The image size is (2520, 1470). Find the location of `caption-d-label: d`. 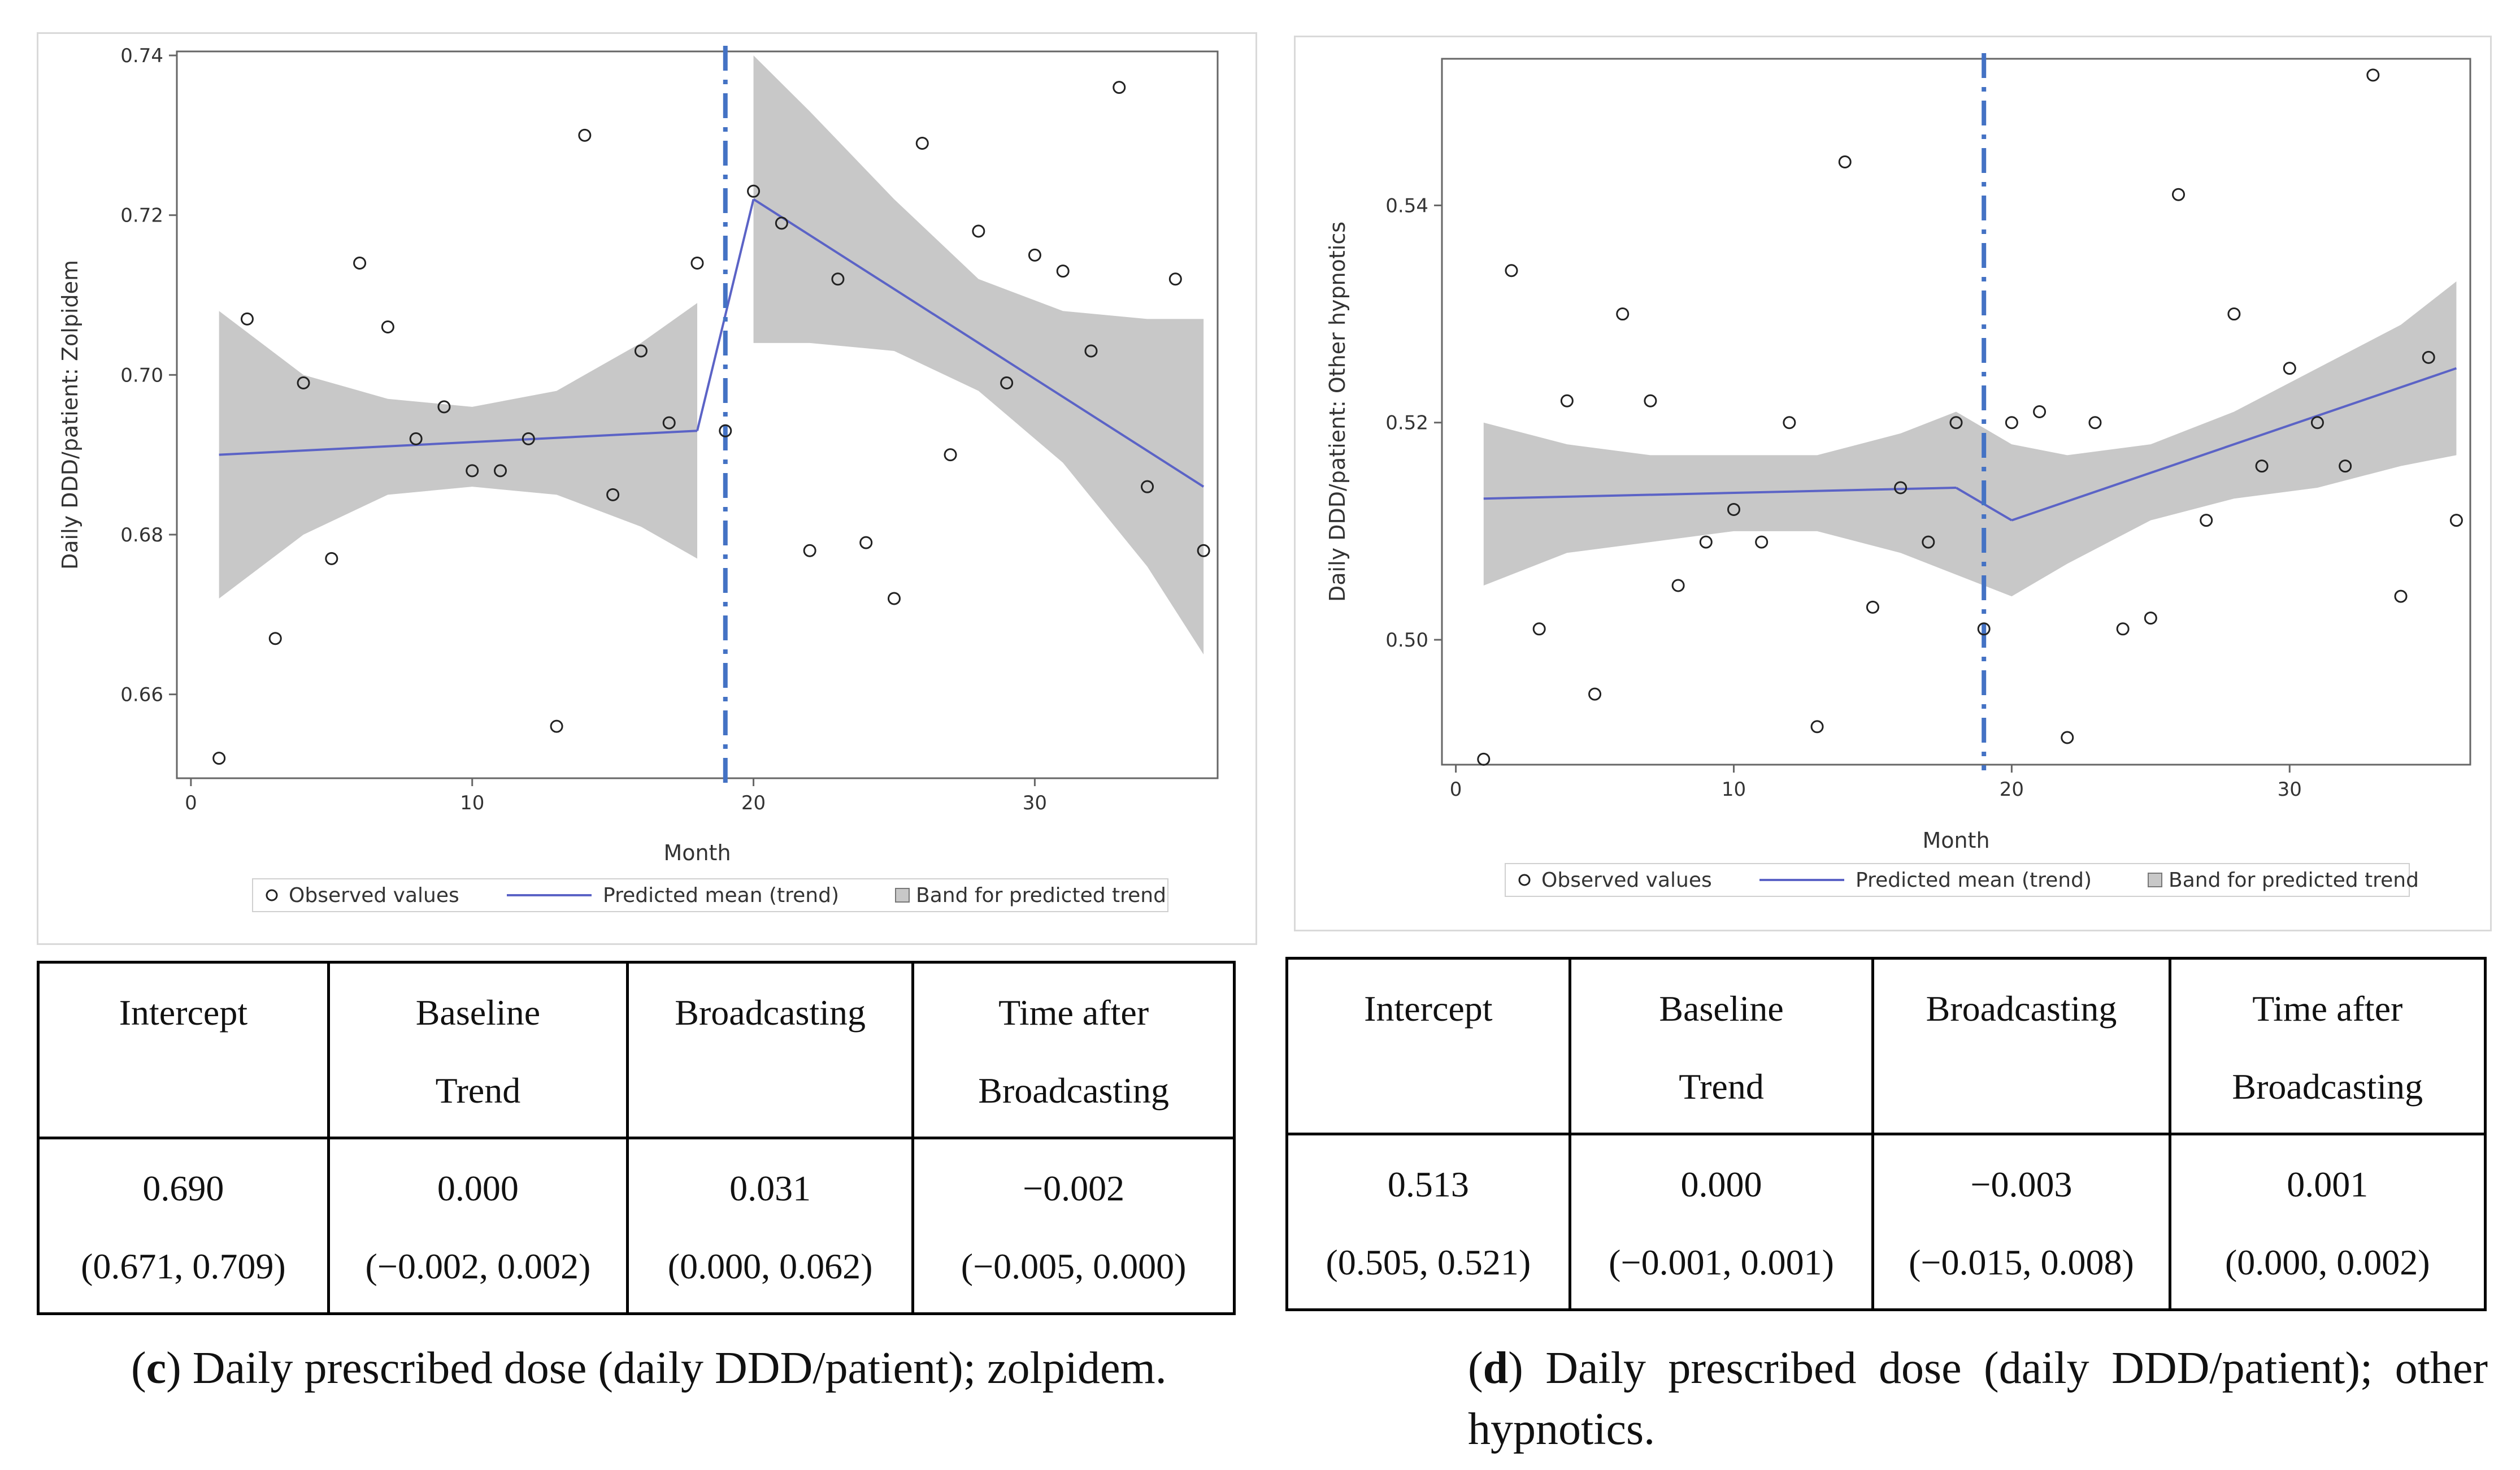

caption-d-label: d is located at coordinates (1496, 1368).